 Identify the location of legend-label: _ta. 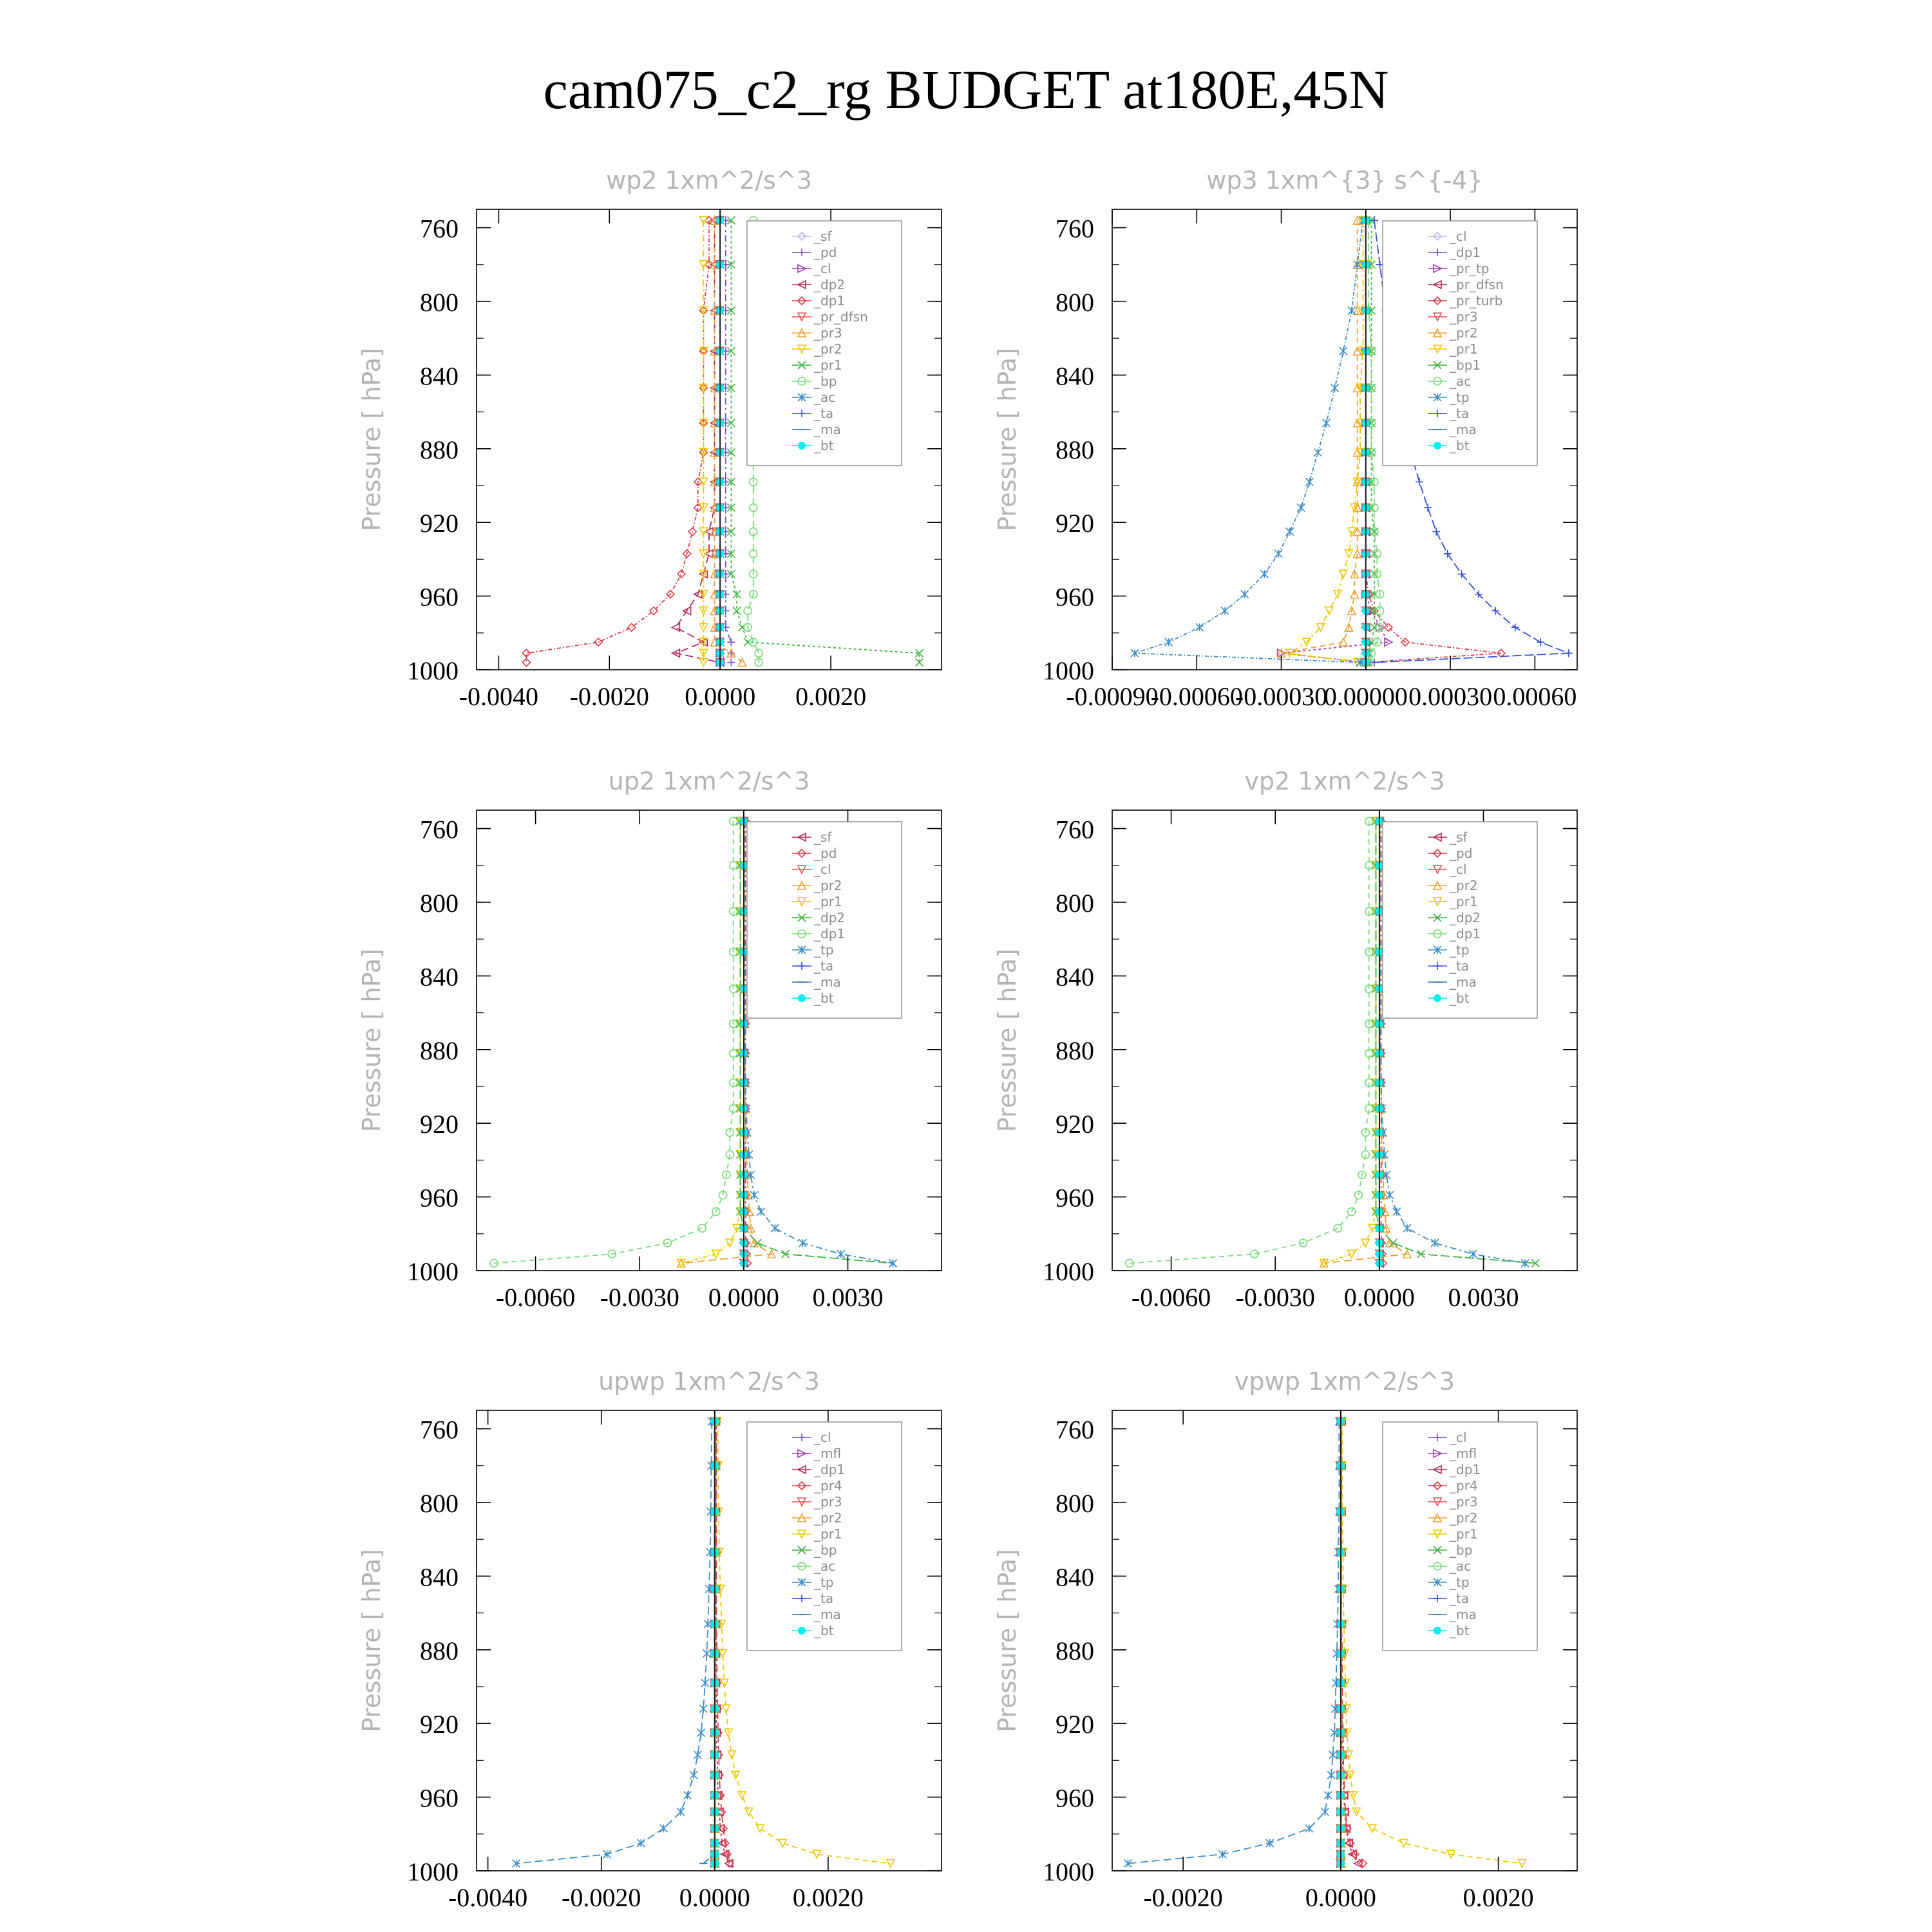
(1459, 414).